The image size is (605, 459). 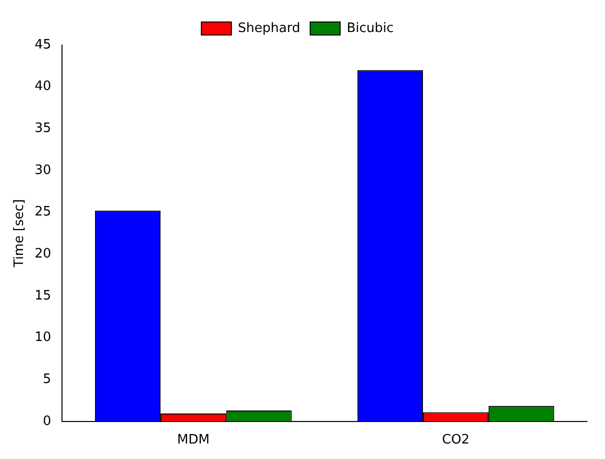 I want to click on y-tick-label: 25, so click(x=43, y=212).